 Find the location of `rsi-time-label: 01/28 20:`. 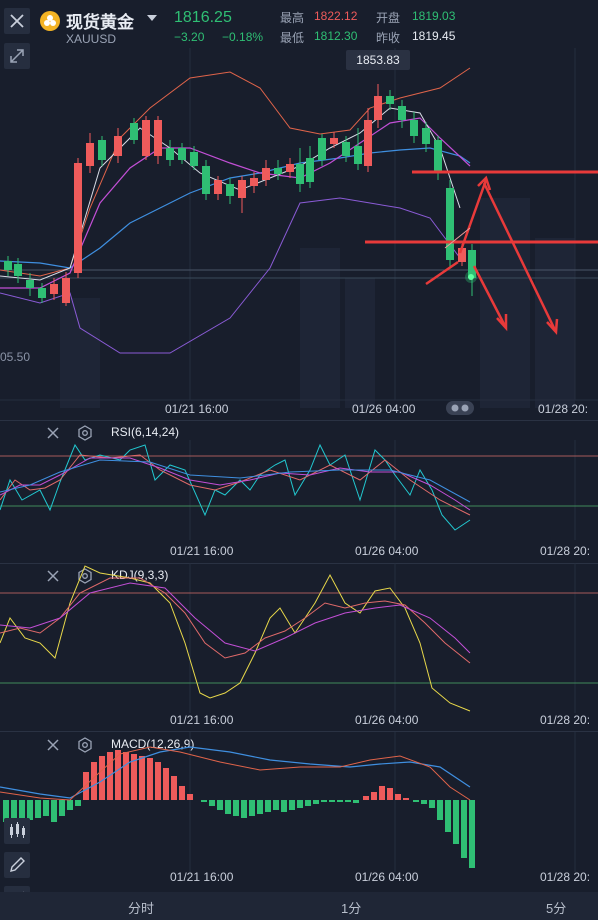

rsi-time-label: 01/28 20: is located at coordinates (565, 551).